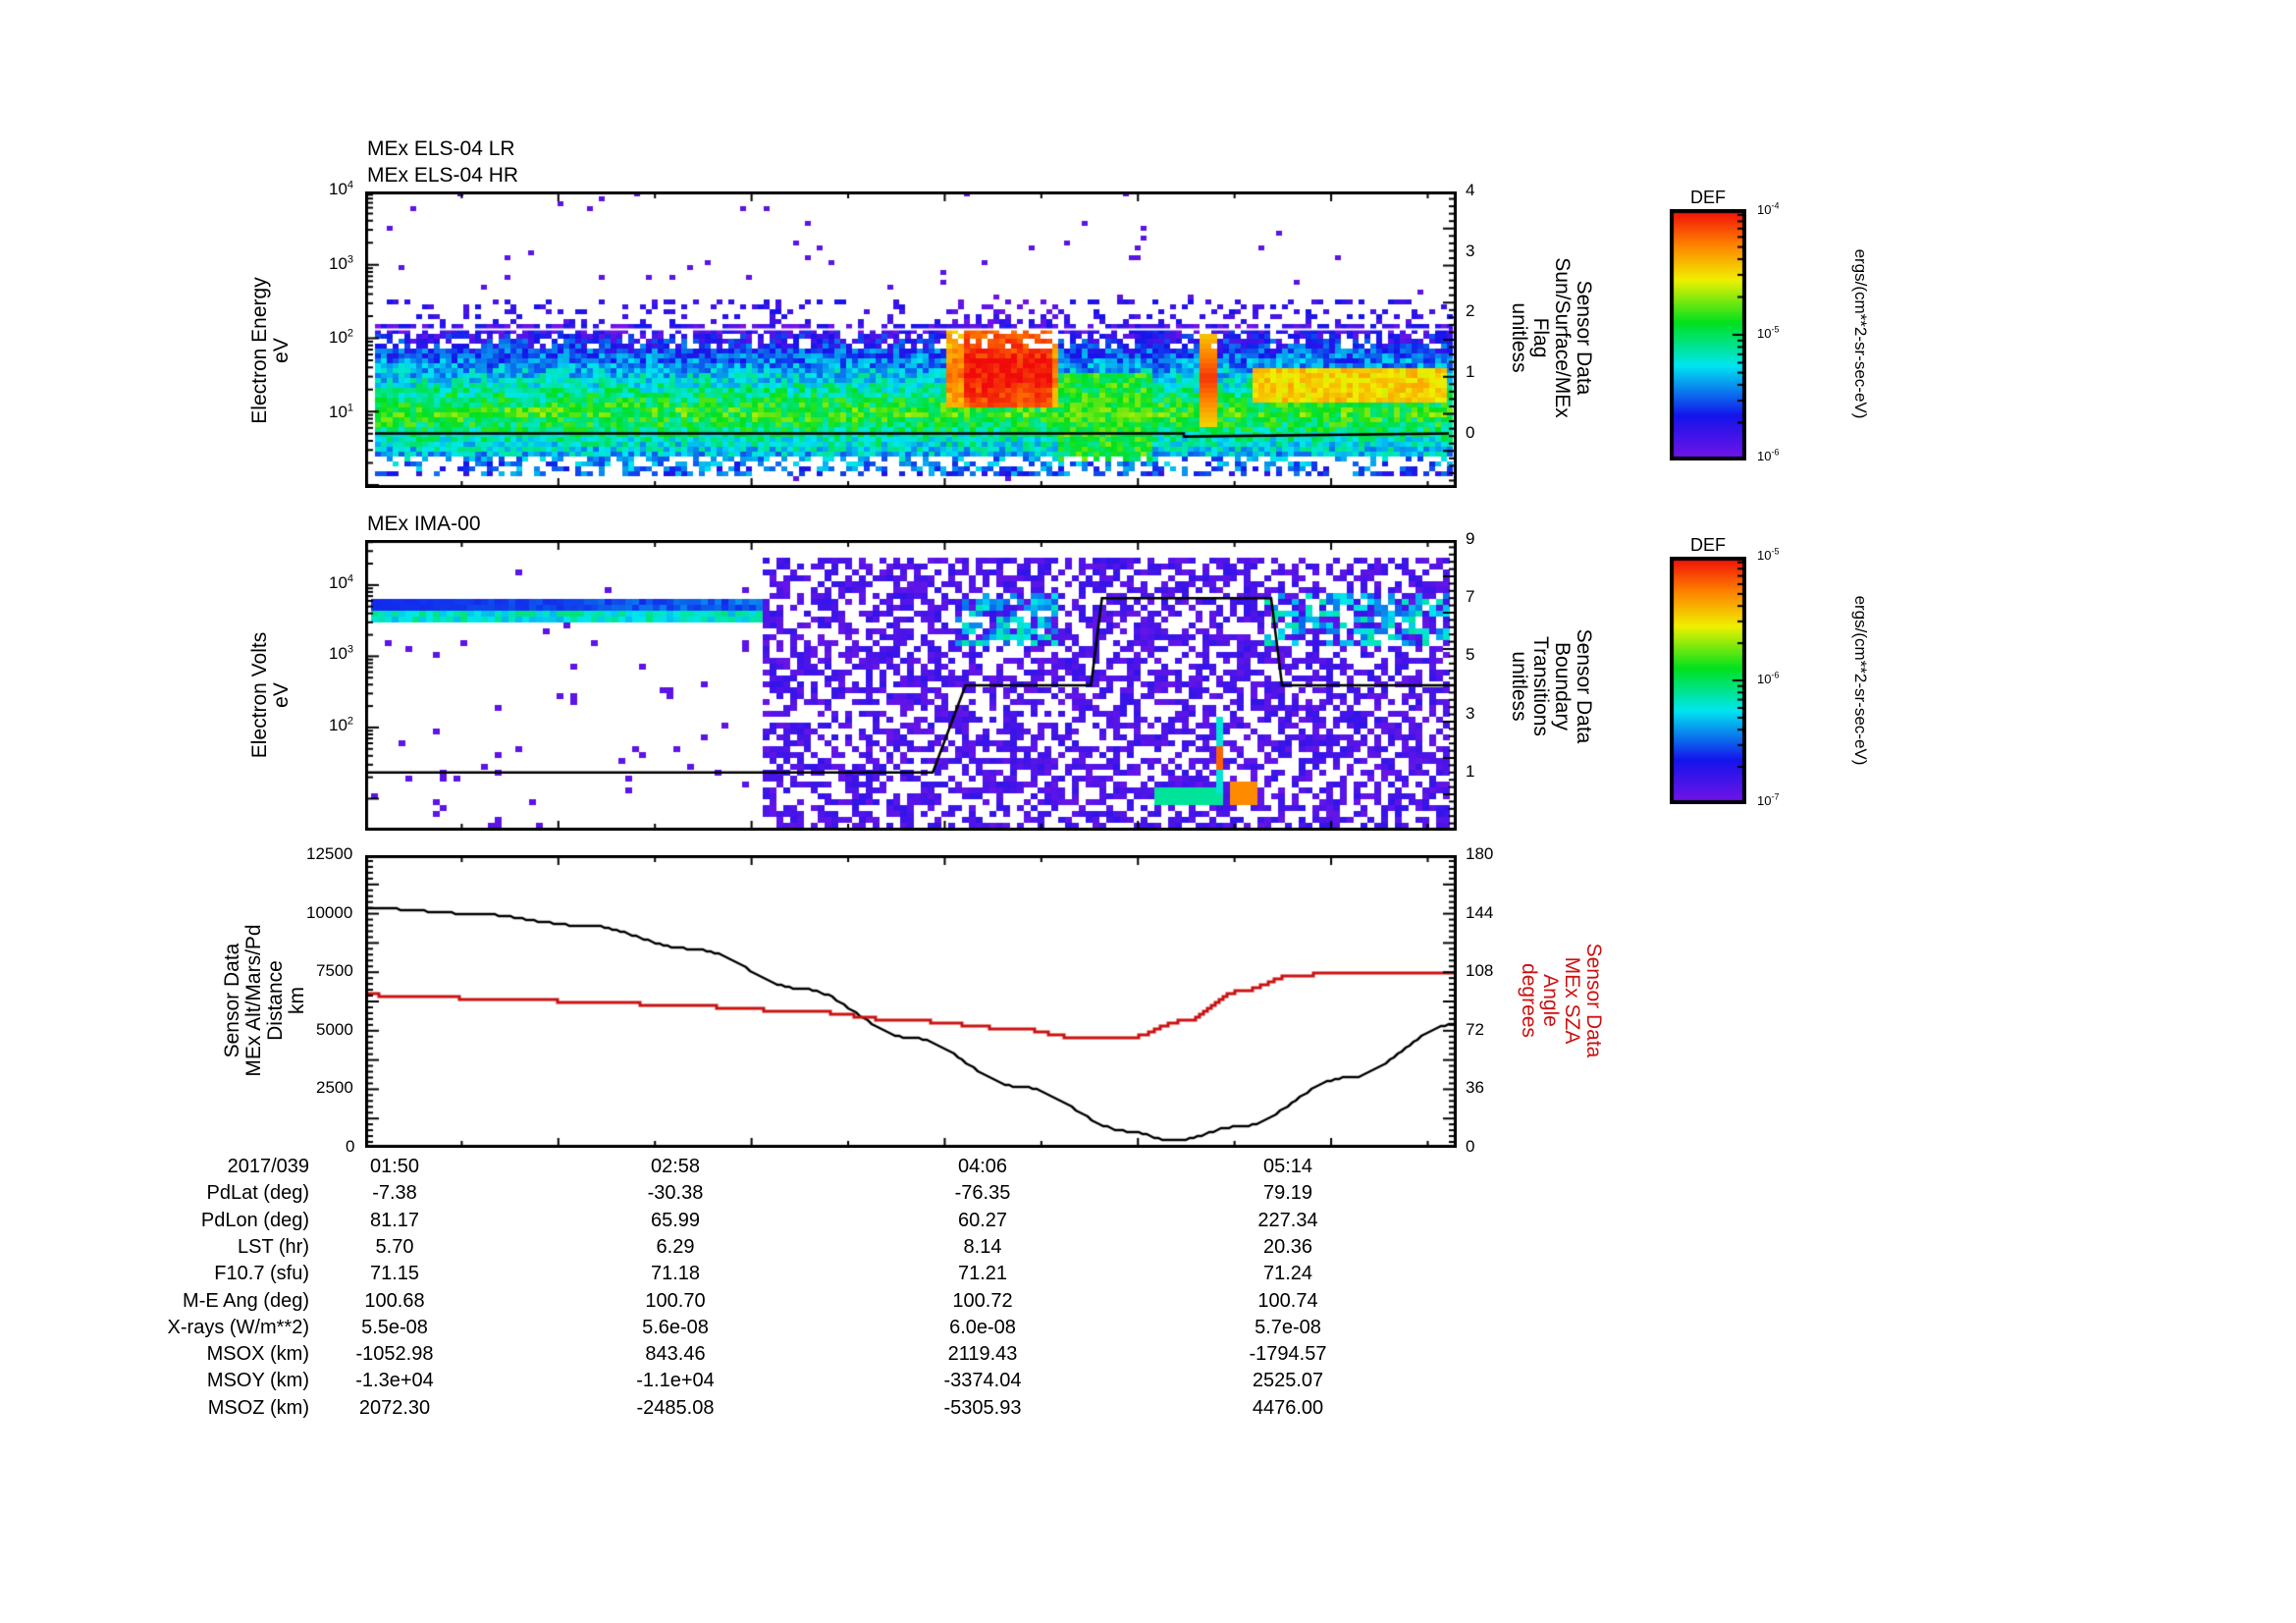  What do you see at coordinates (443, 175) in the screenshot?
I see `els-title-hr: MEx ELS-04 HR` at bounding box center [443, 175].